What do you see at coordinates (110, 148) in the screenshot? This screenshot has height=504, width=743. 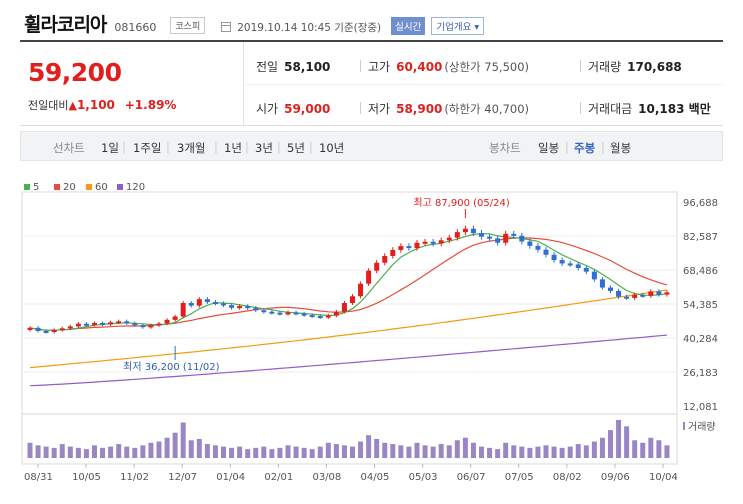 I see `period-1d: 1일` at bounding box center [110, 148].